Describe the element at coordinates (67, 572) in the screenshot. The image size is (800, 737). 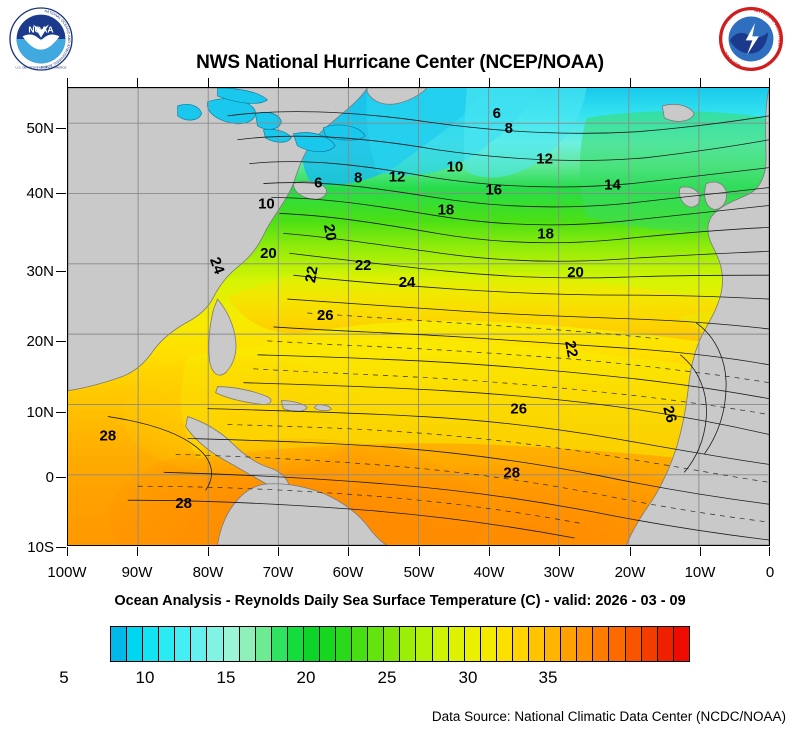
I see `xtick-label: 100W` at that location.